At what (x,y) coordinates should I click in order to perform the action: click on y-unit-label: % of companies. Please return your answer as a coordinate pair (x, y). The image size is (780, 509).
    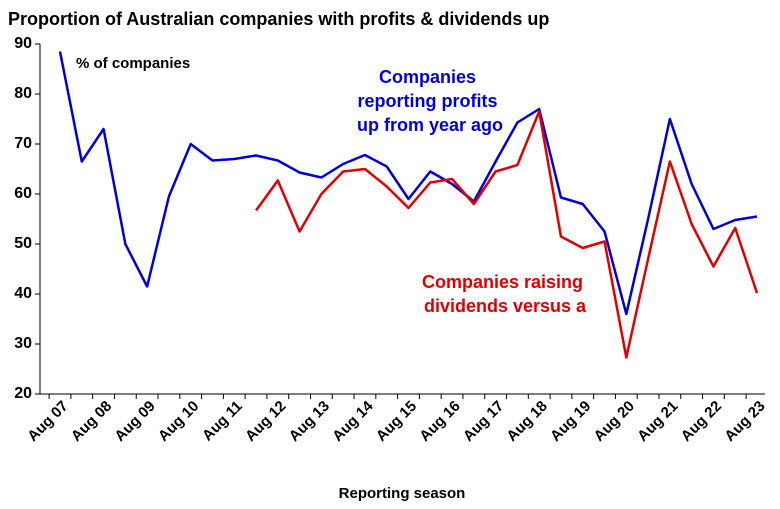
    Looking at the image, I should click on (133, 63).